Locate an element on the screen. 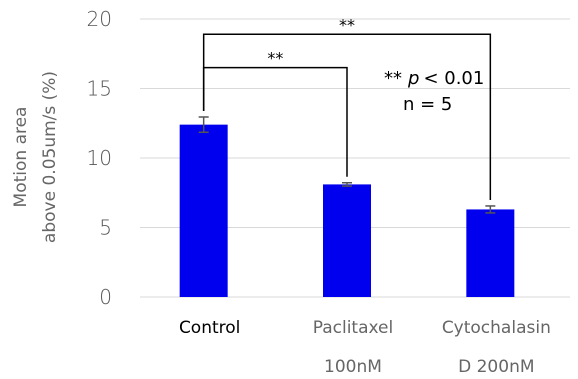 This screenshot has height=379, width=578. note-p-symbol: p is located at coordinates (413, 78).